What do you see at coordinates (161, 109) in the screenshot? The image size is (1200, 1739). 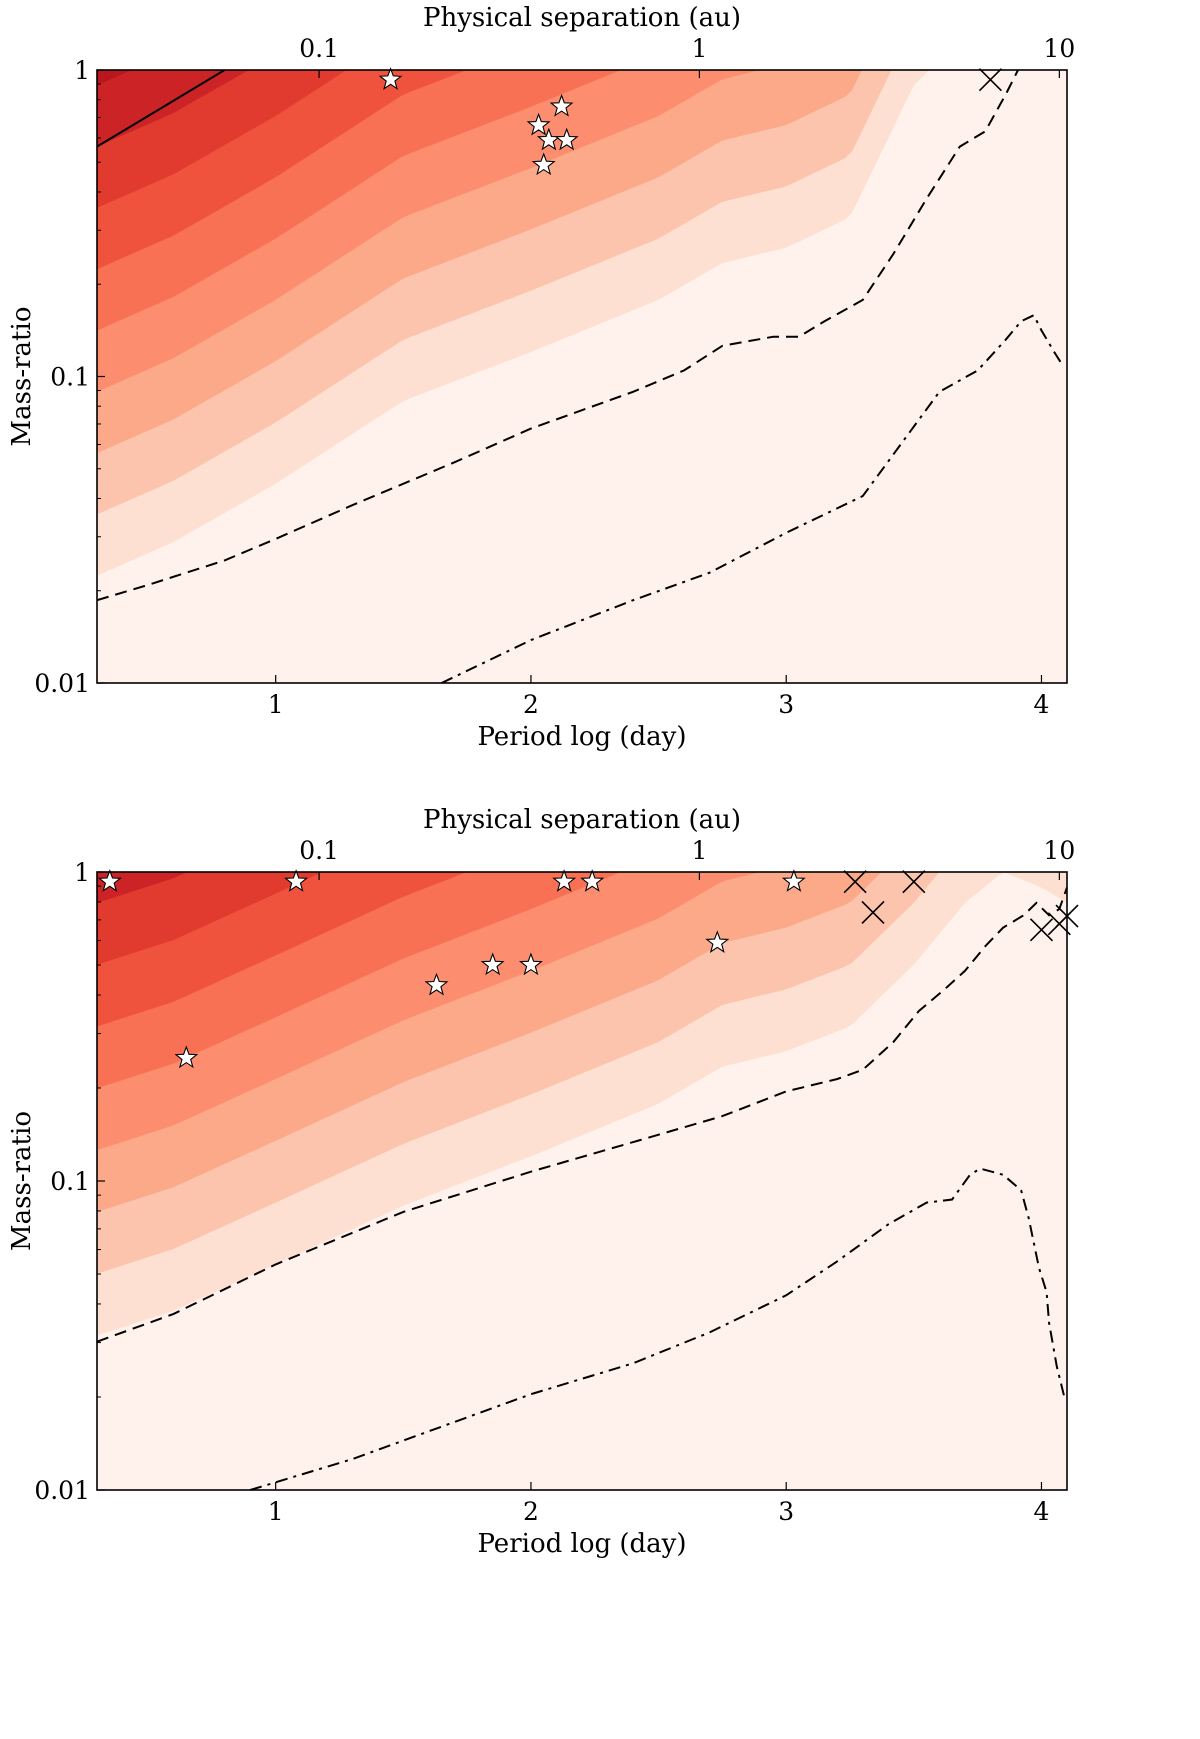 I see `contour-line-solid` at bounding box center [161, 109].